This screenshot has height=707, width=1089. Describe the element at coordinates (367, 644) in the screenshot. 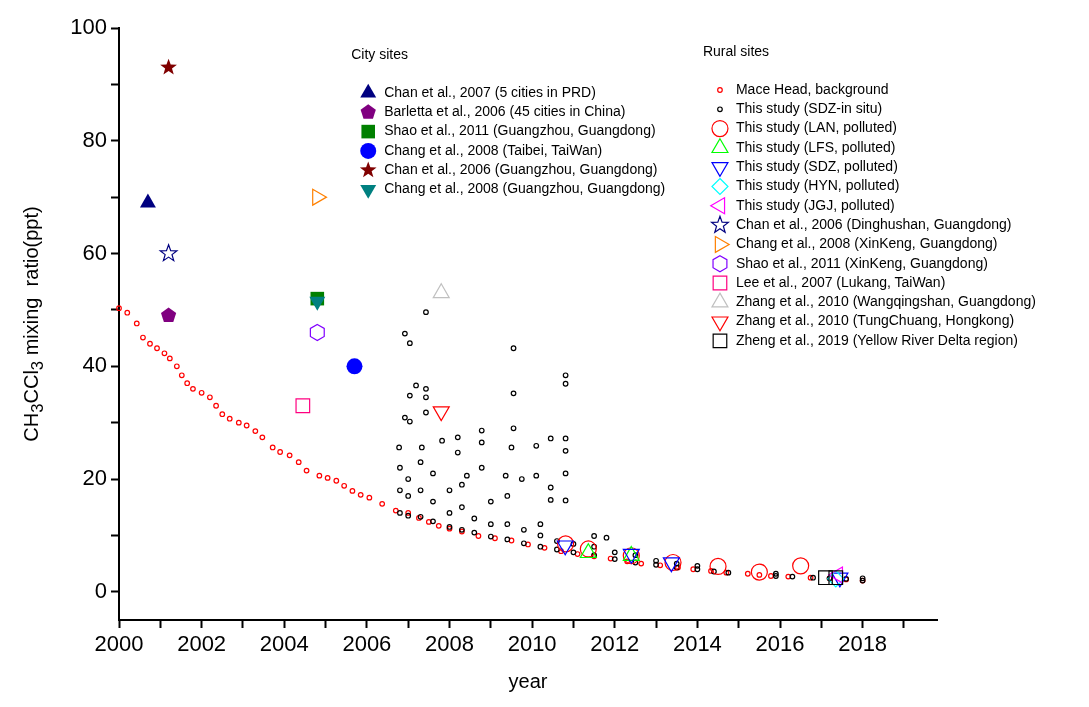

I see `x-tick-label: 2006` at that location.